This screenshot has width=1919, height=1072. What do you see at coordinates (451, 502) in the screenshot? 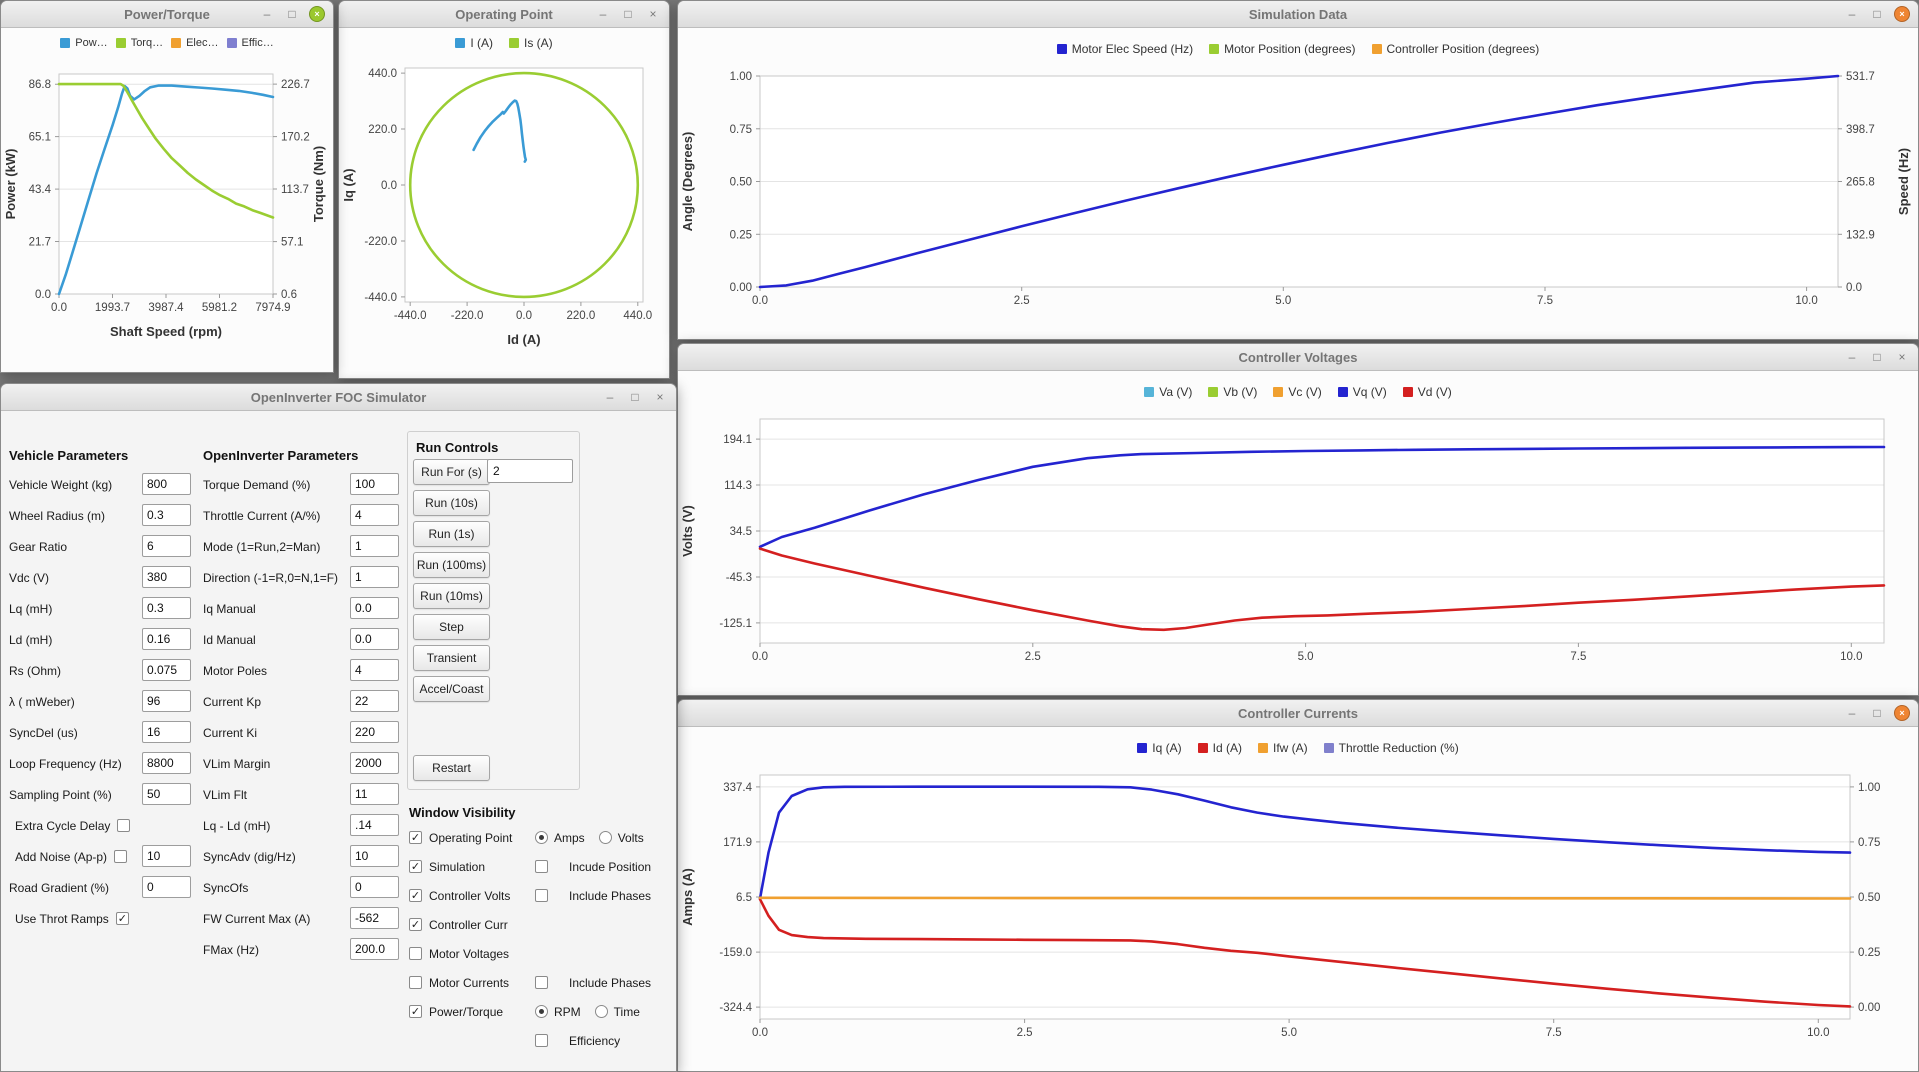
I see `run-10s-button: Run (10s)` at bounding box center [451, 502].